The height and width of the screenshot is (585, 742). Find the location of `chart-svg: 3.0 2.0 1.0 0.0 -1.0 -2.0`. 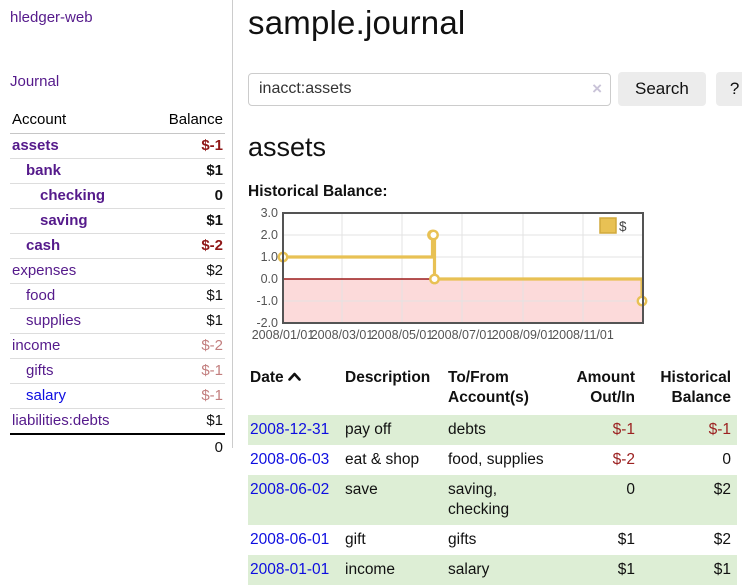

chart-svg: 3.0 2.0 1.0 0.0 -1.0 -2.0 is located at coordinates (450, 274).